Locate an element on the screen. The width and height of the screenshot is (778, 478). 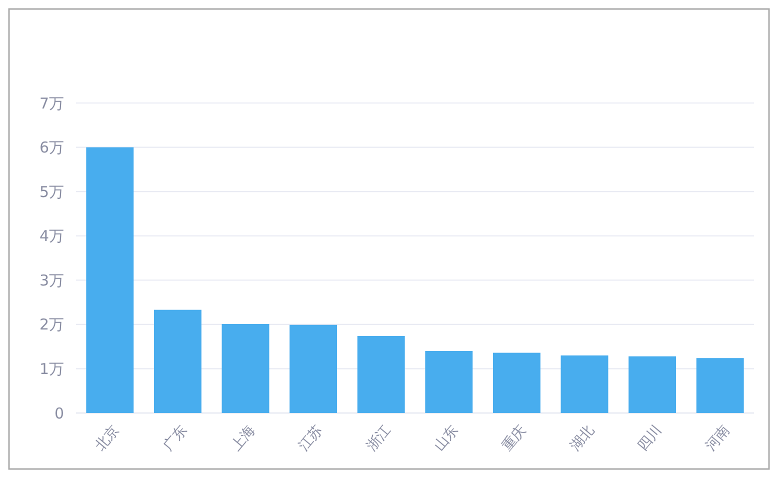
y-tick-label: 5万 is located at coordinates (51, 191).